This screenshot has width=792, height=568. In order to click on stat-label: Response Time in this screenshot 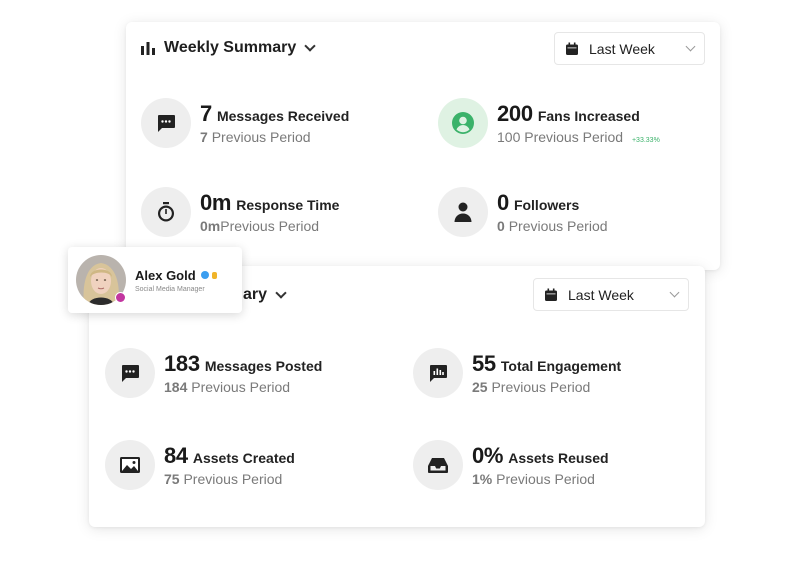, I will do `click(288, 205)`.